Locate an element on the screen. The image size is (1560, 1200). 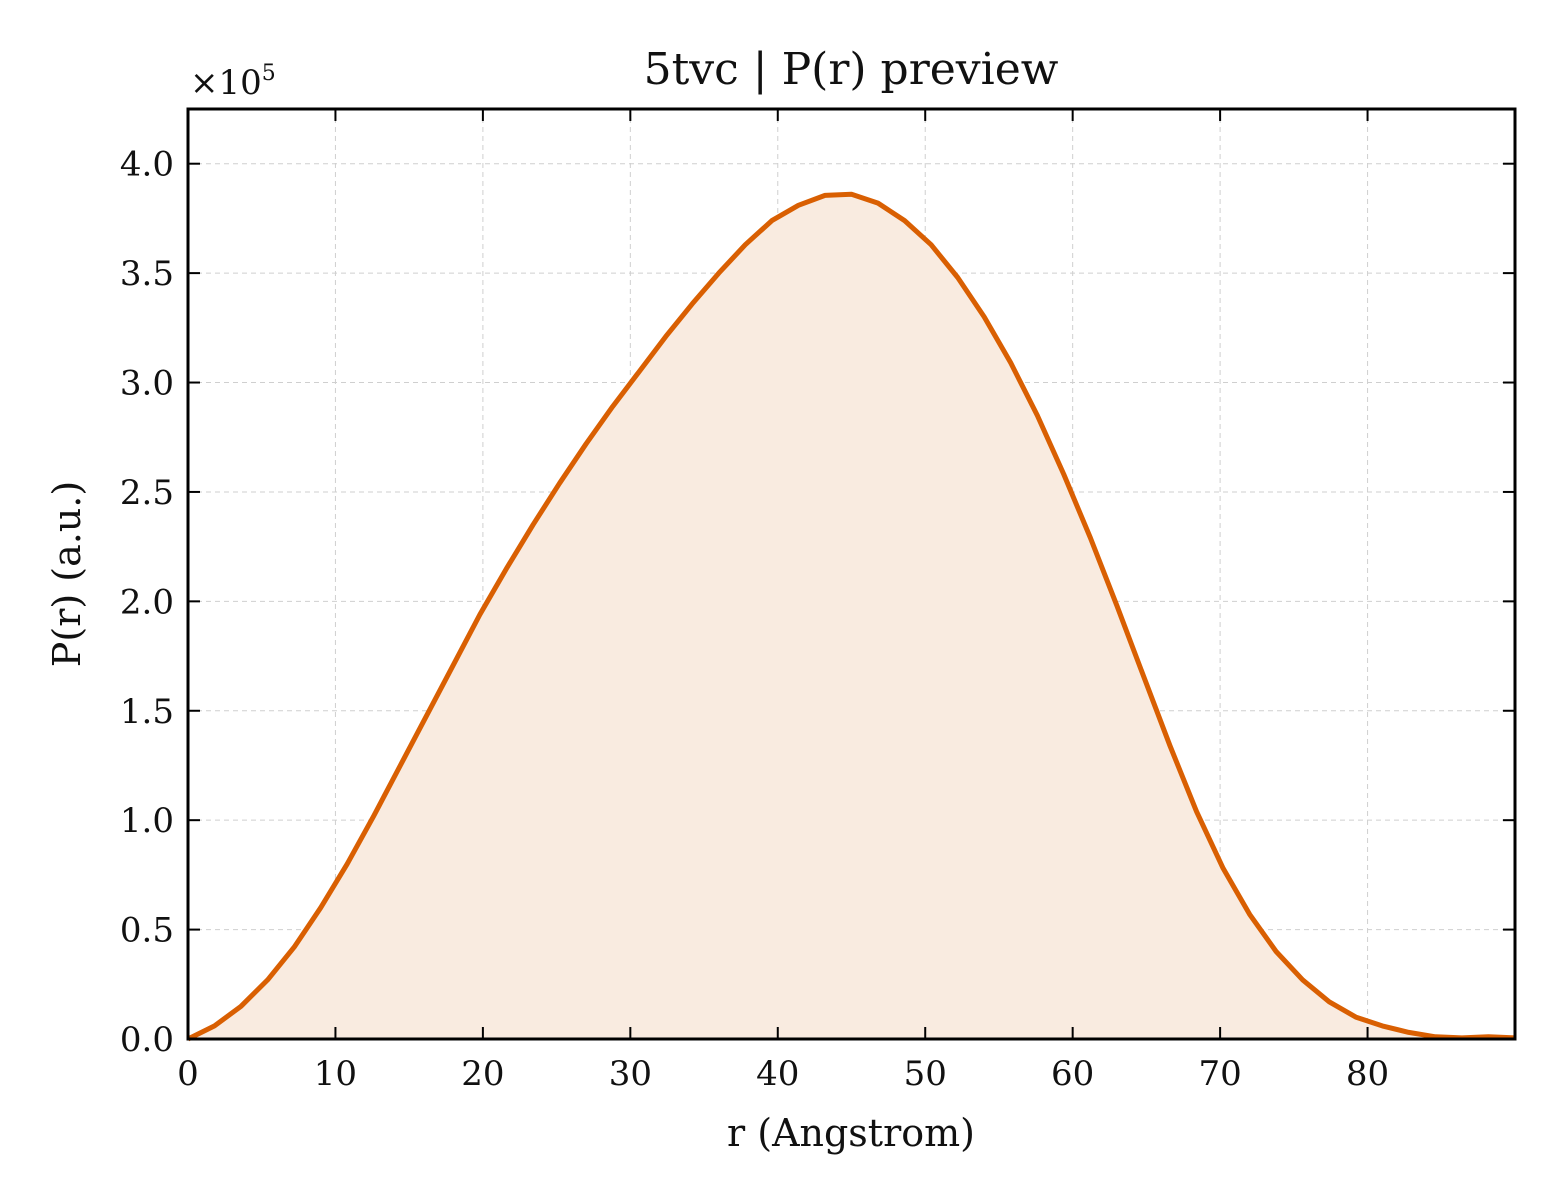
x-axis-label: r (Angstrom) is located at coordinates (851, 1133).